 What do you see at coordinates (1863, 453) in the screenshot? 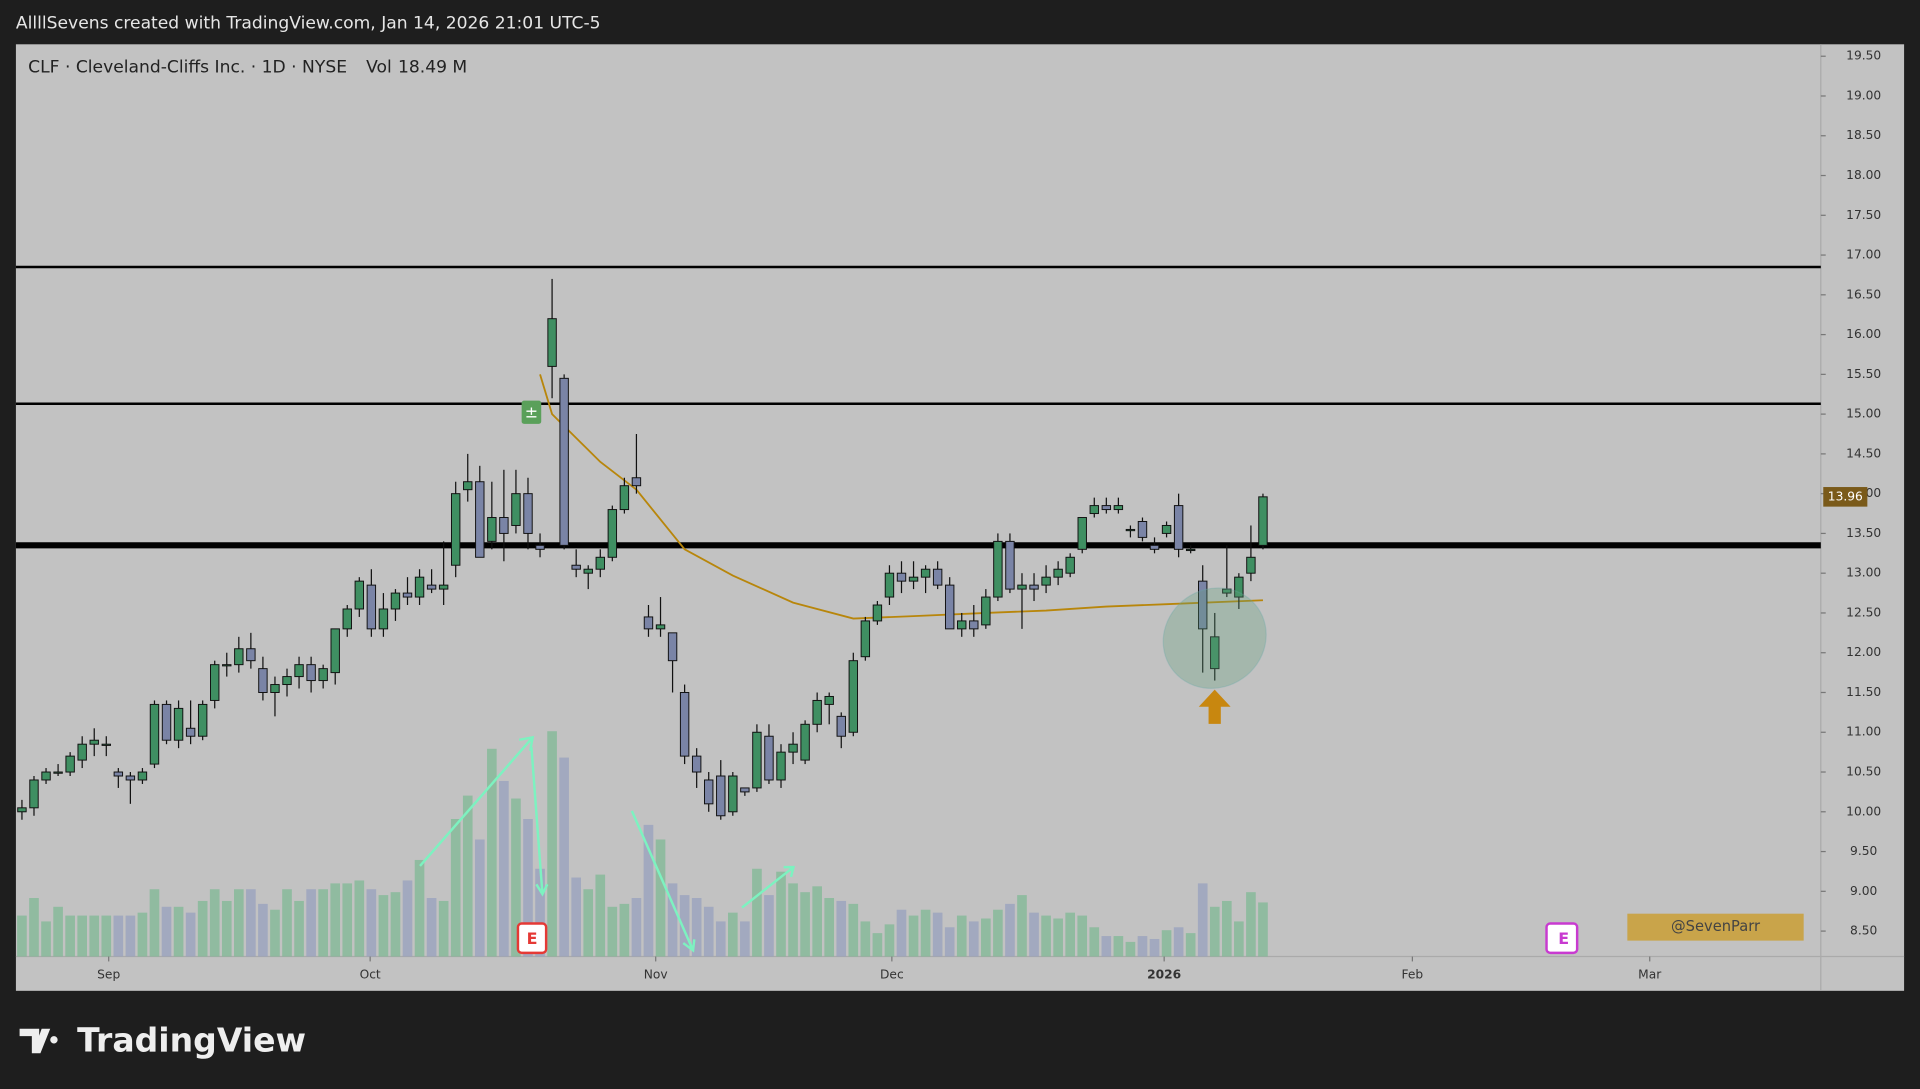
I see `y-tick-label: 14.50` at bounding box center [1863, 453].